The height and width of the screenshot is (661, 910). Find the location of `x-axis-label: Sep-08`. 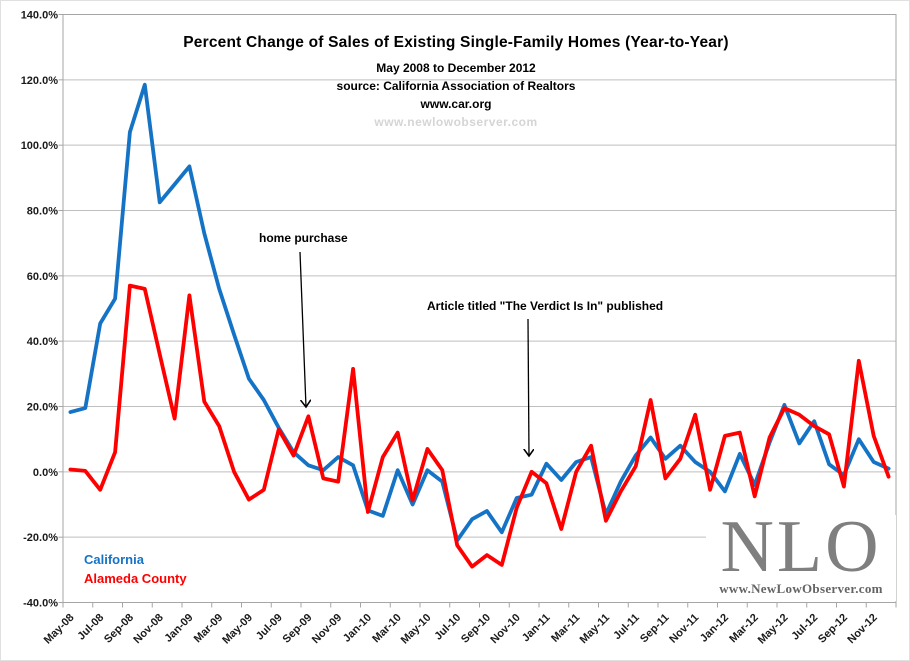

x-axis-label: Sep-08 is located at coordinates (119, 629).